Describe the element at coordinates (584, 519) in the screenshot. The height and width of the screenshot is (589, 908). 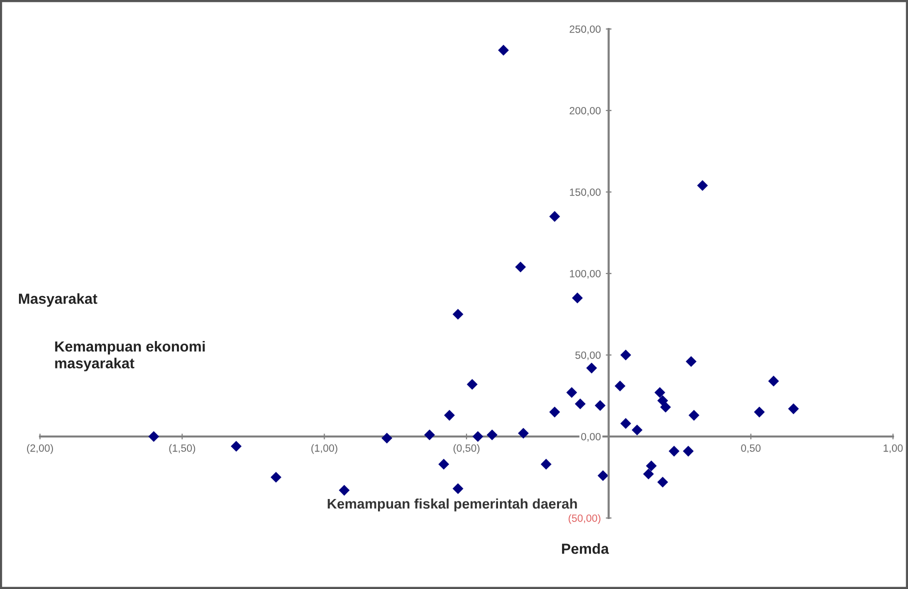
I see `y-tick-label: (50,00)` at that location.